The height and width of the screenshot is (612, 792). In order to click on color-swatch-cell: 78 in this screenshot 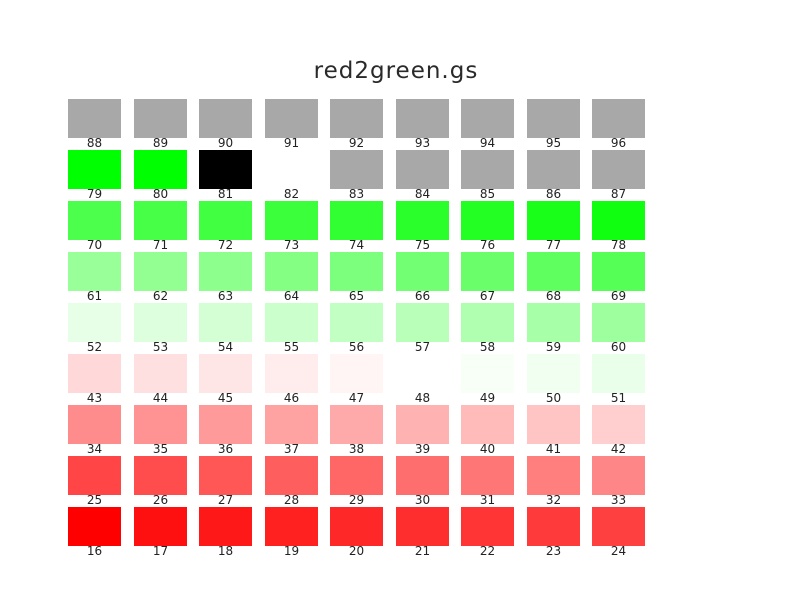, I will do `click(618, 226)`.